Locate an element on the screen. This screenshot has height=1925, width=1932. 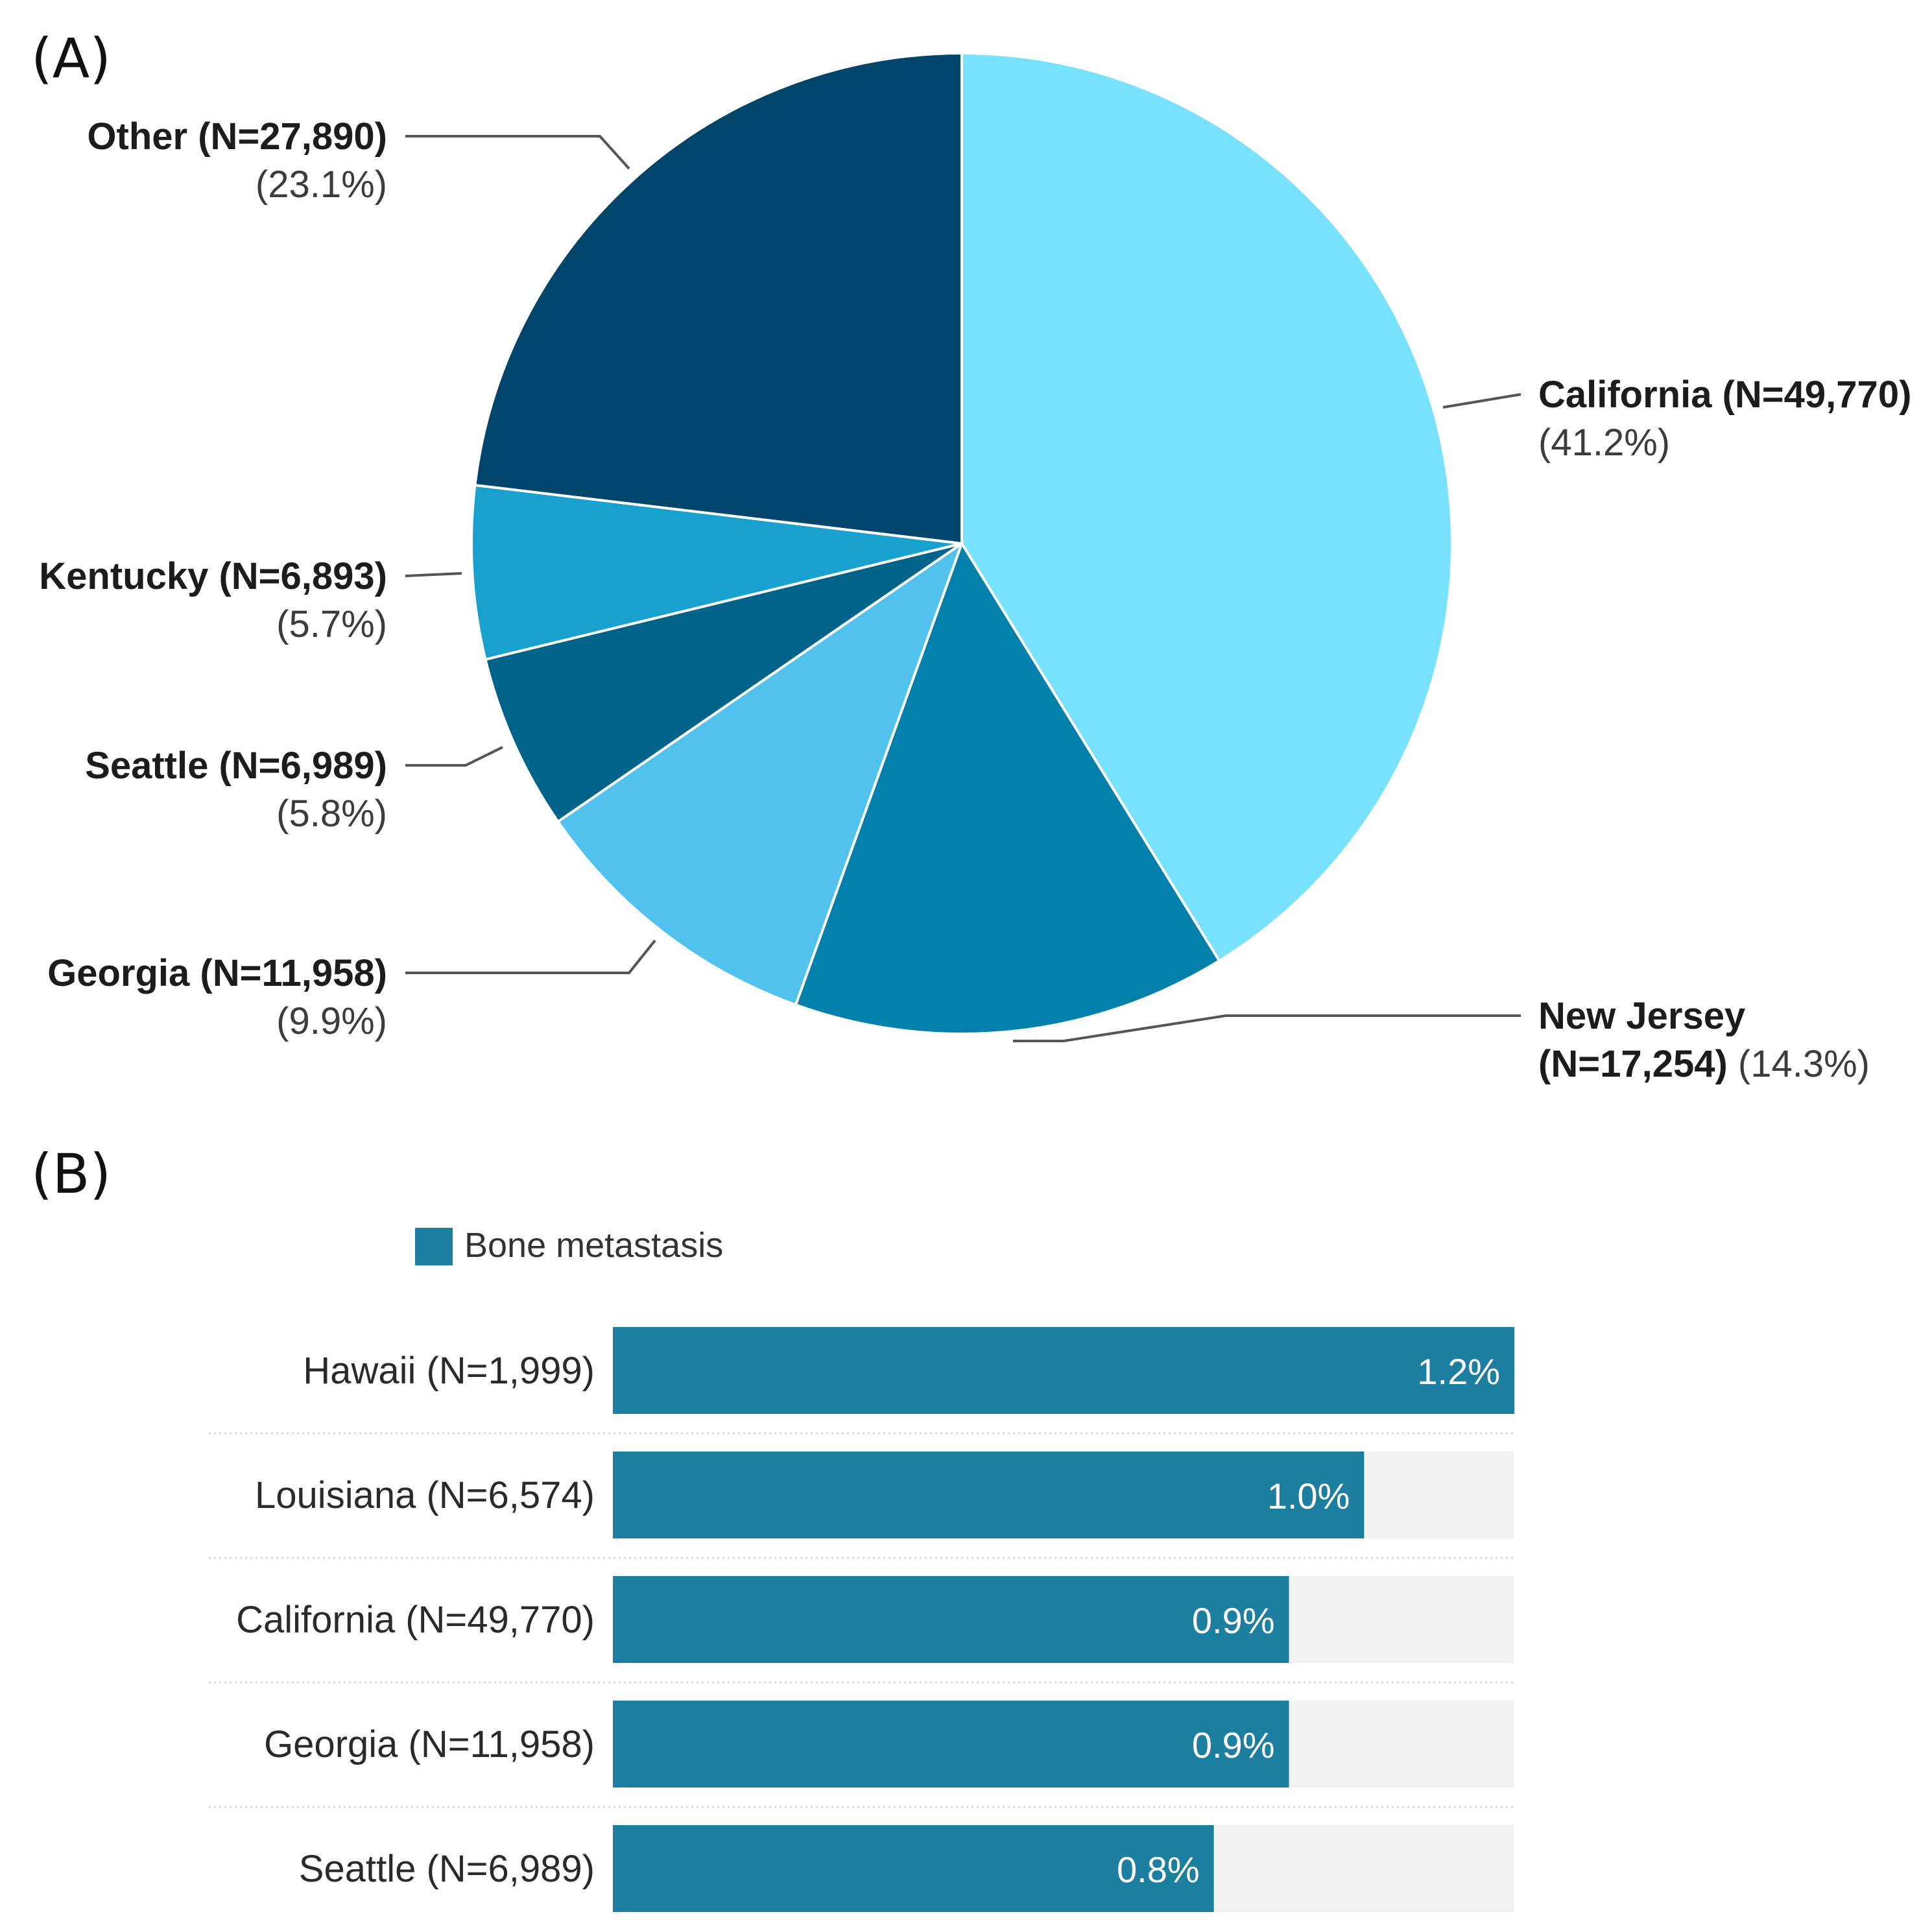
bar-seattle is located at coordinates (913, 1869).